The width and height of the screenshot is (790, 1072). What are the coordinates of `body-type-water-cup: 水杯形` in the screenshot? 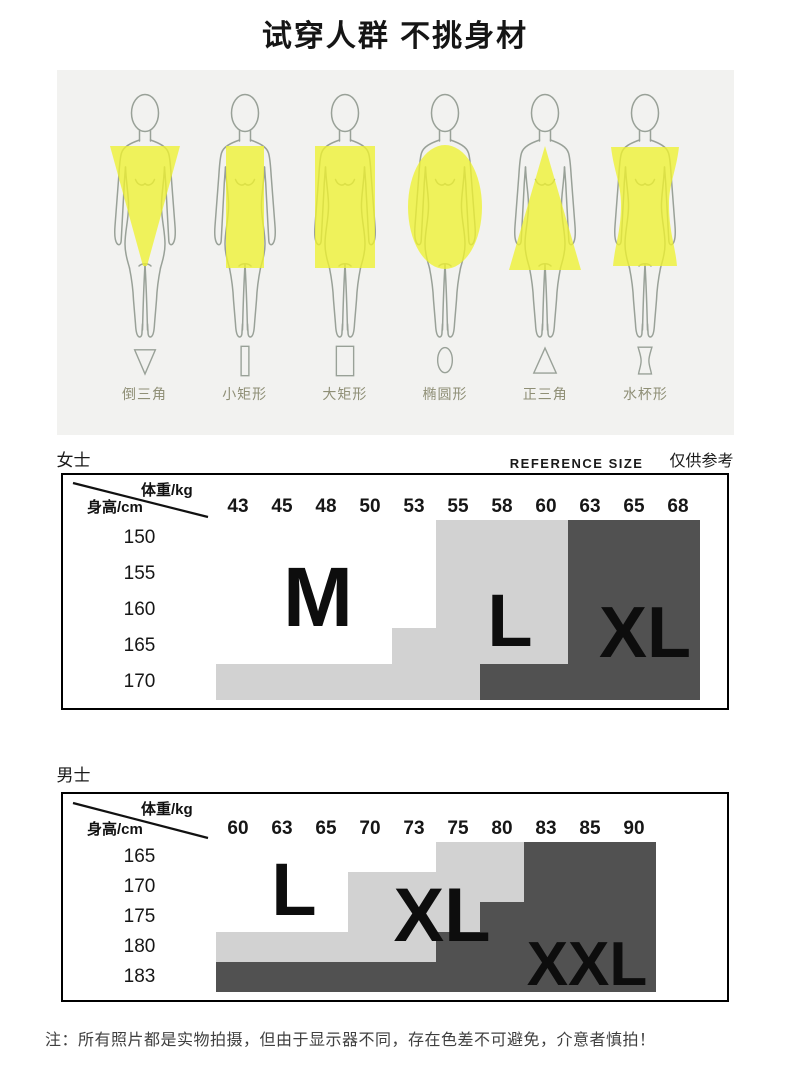 It's located at (645, 263).